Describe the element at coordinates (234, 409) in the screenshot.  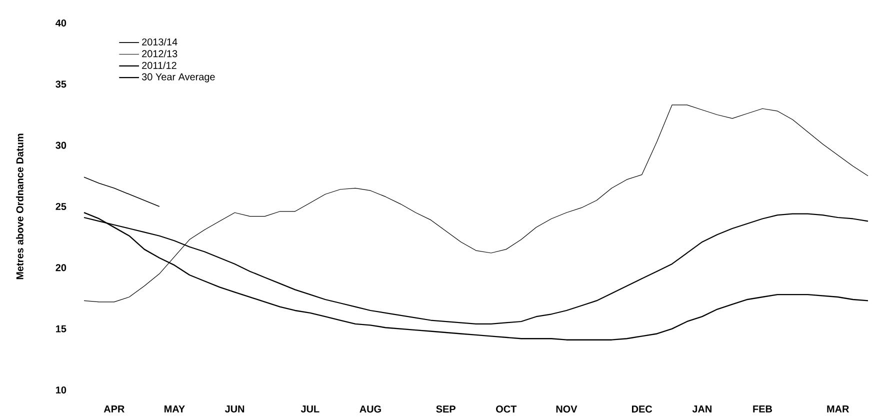
I see `x-tick-label: JUN` at that location.